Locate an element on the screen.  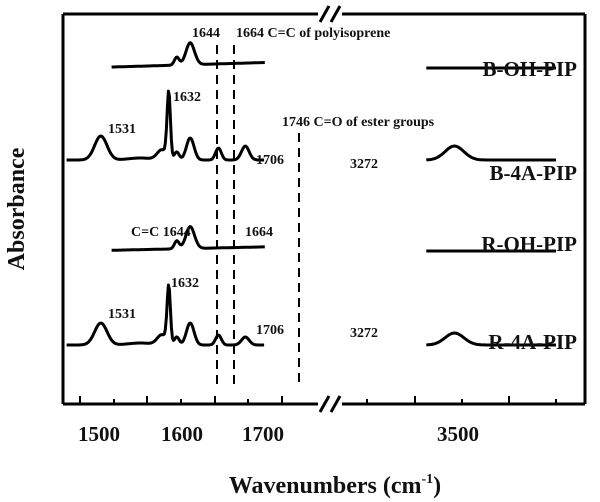
x-tick-label: 1500 is located at coordinates (99, 434).